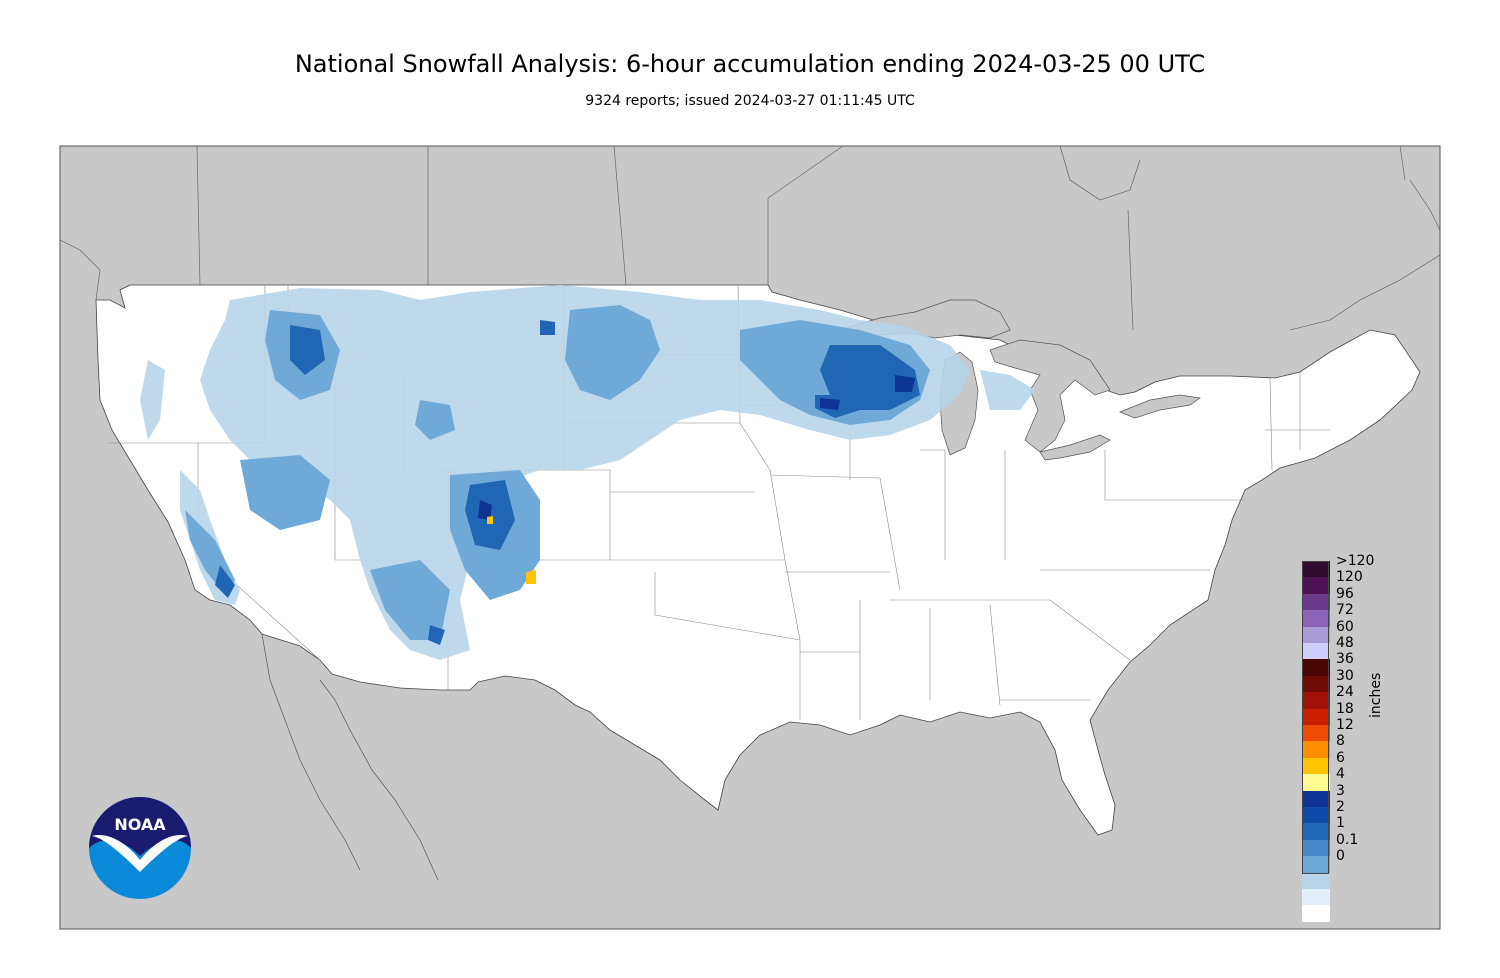 The width and height of the screenshot is (1500, 978). Describe the element at coordinates (1345, 692) in the screenshot. I see `legend-tick-label: 24` at that location.